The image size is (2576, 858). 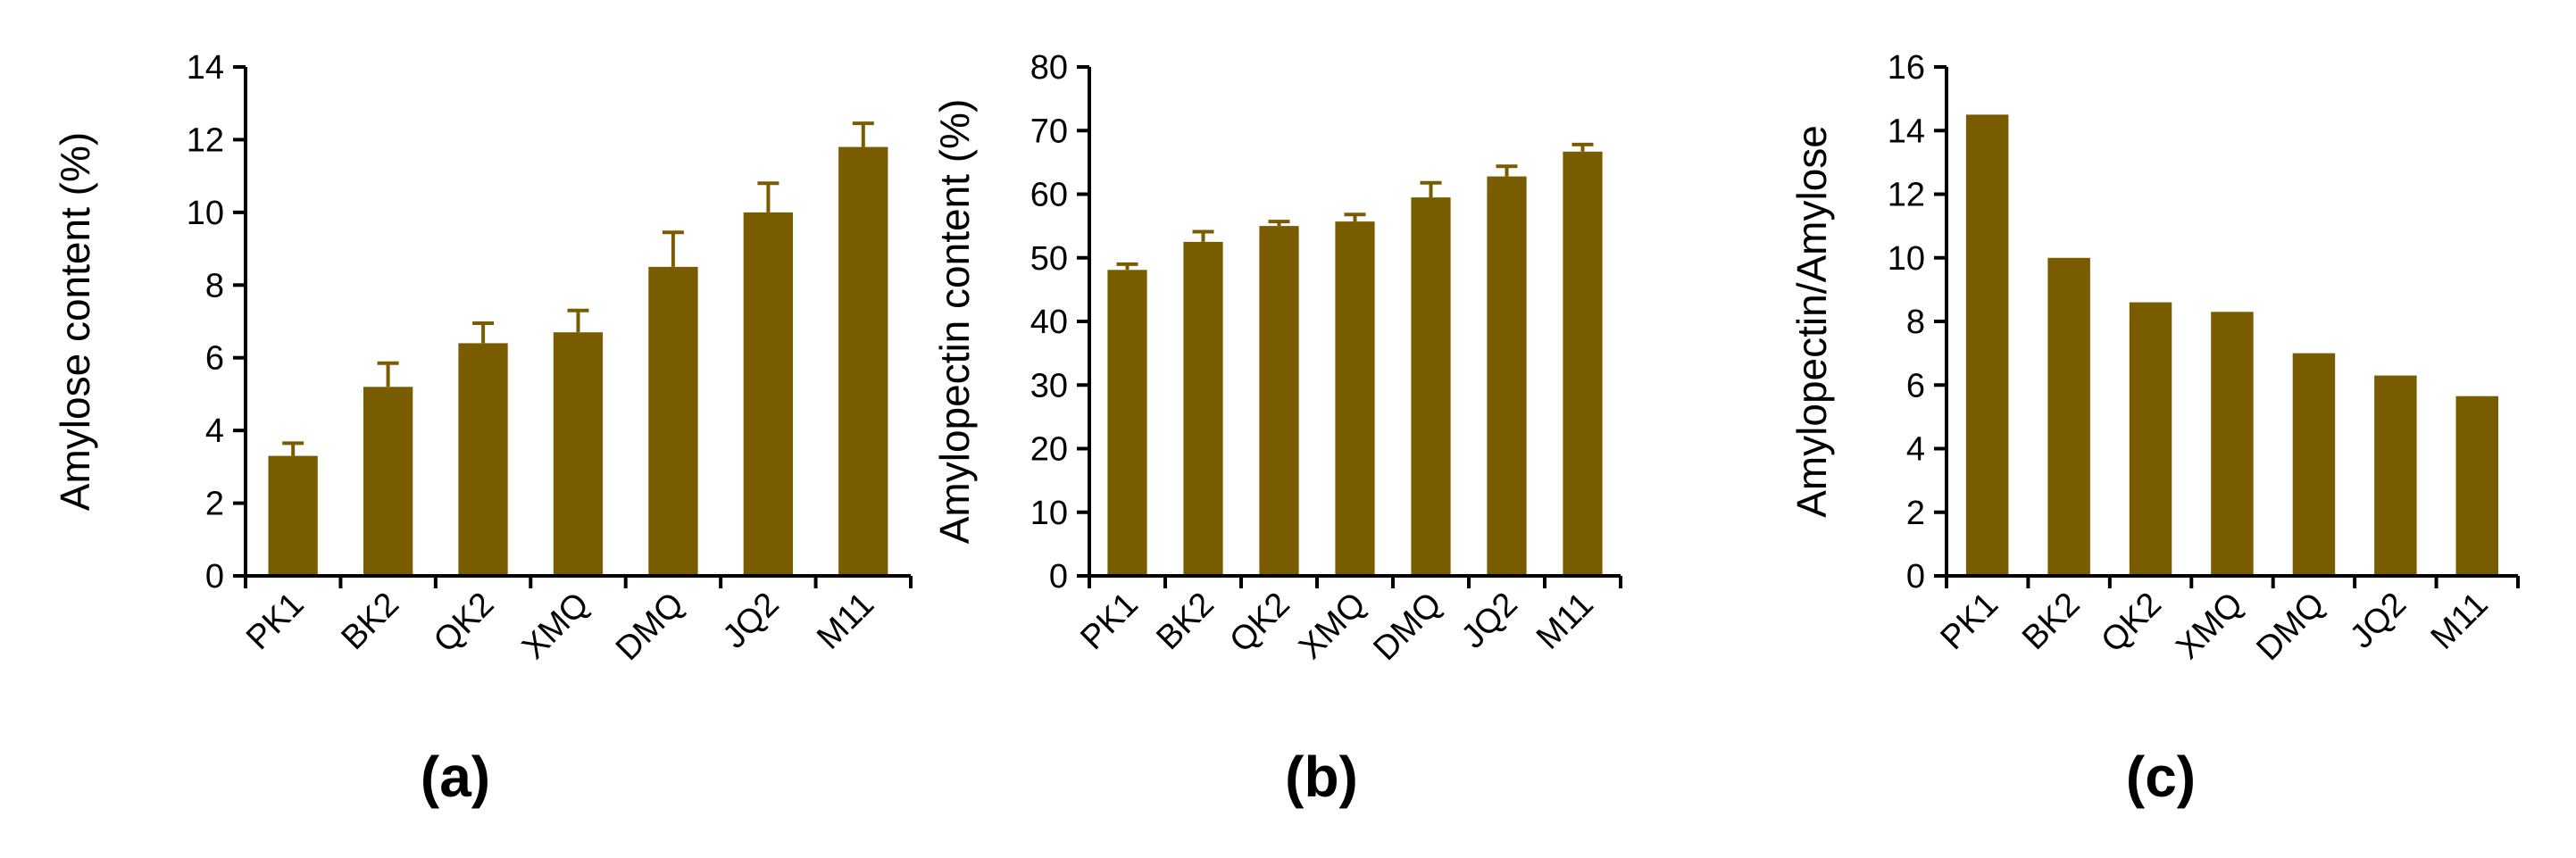 What do you see at coordinates (1049, 322) in the screenshot?
I see `y-tick-label: 40` at bounding box center [1049, 322].